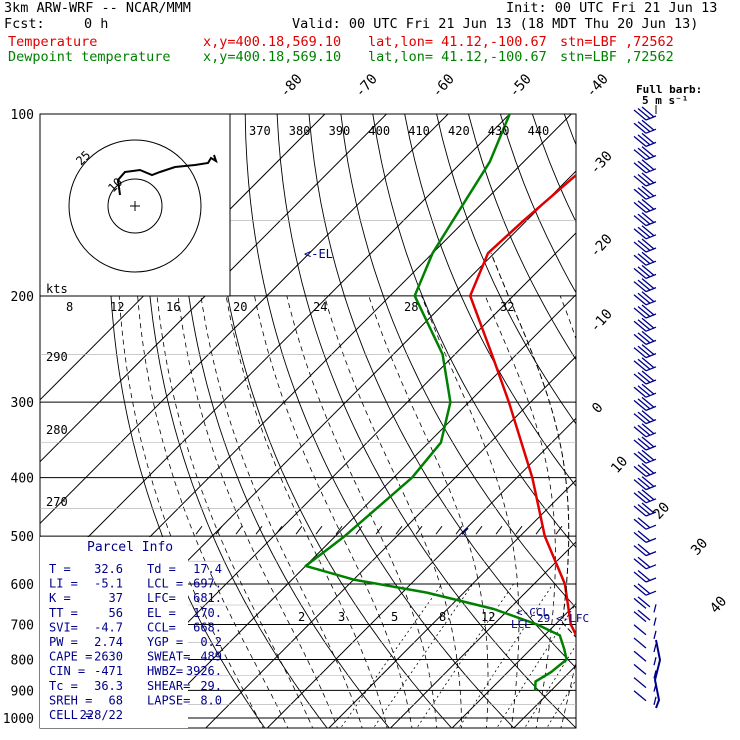 This screenshot has width=740, height=740. I want to click on dewpoint-xy: x,y=400.18,569.10, so click(272, 57).